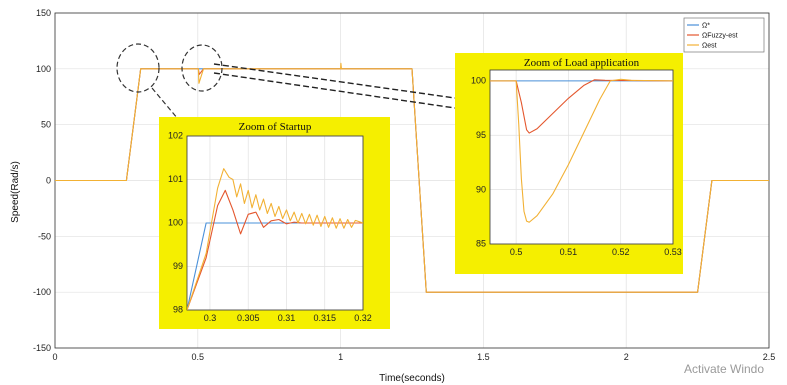  What do you see at coordinates (481, 189) in the screenshot?
I see `inset-1-y-tick-label: 90` at bounding box center [481, 189].